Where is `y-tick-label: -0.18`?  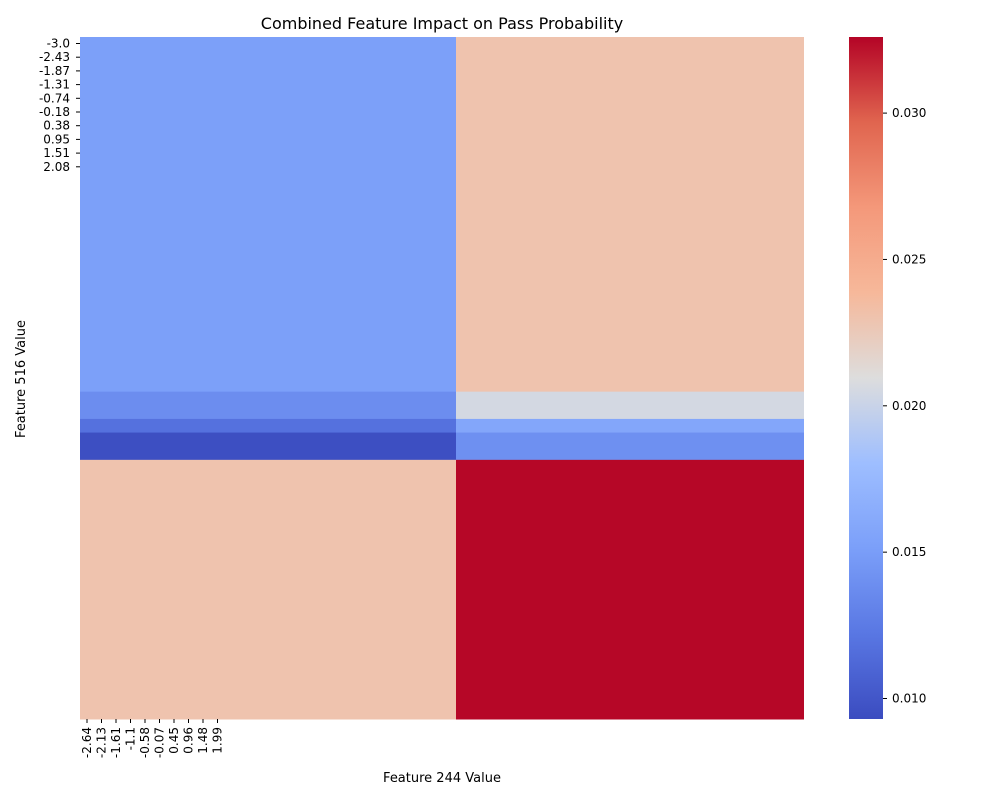 y-tick-label: -0.18 is located at coordinates (54, 112).